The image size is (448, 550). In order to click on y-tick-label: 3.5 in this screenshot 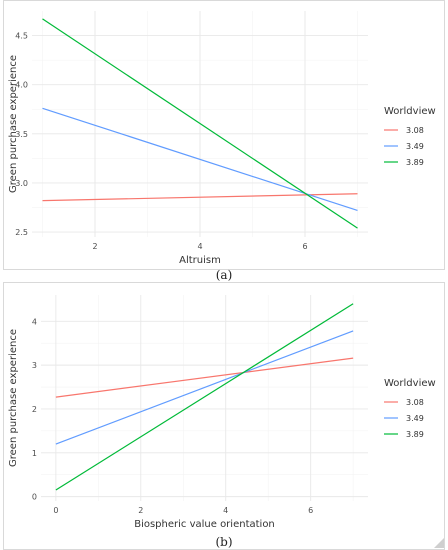, I will do `click(21, 134)`.